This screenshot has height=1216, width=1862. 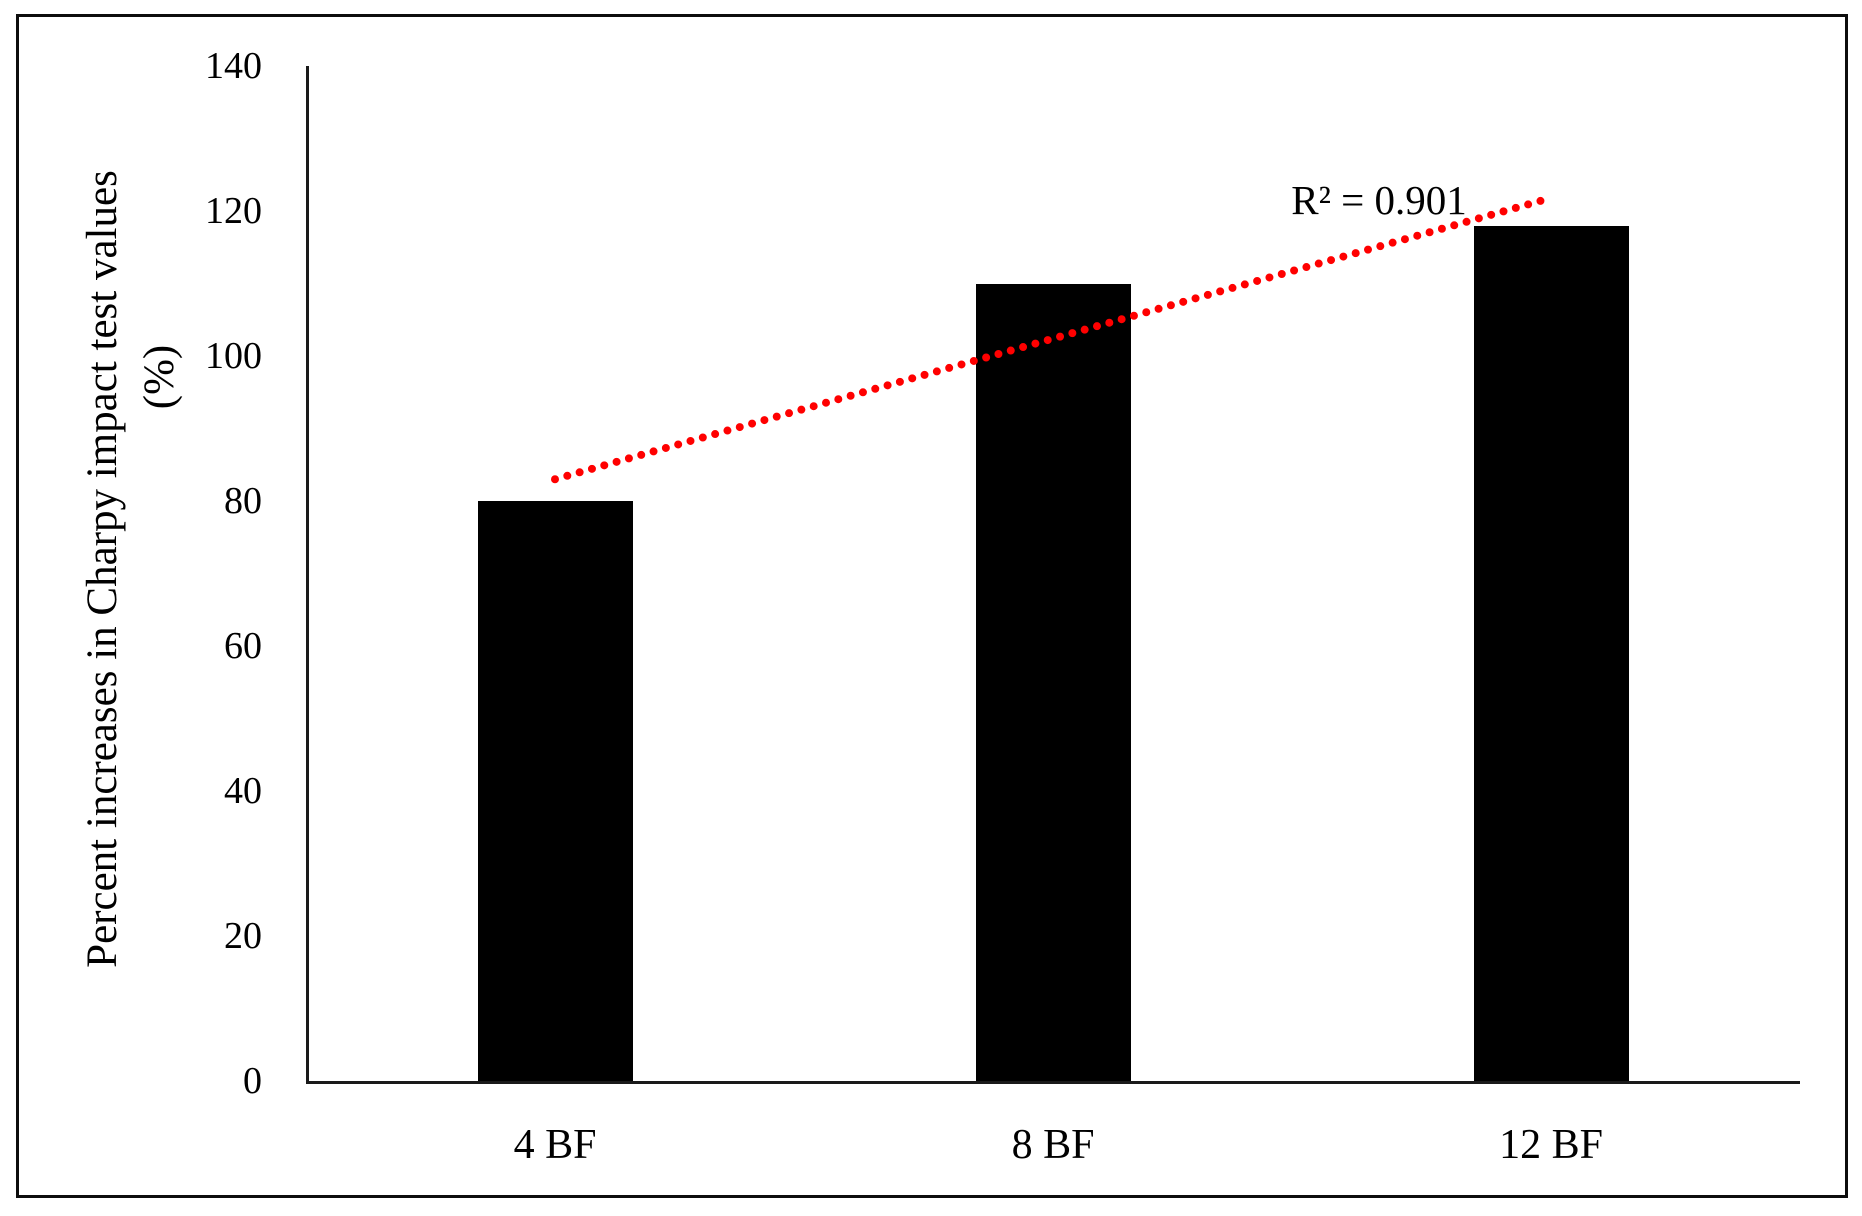 What do you see at coordinates (233, 66) in the screenshot?
I see `y-tick-label-140: 140` at bounding box center [233, 66].